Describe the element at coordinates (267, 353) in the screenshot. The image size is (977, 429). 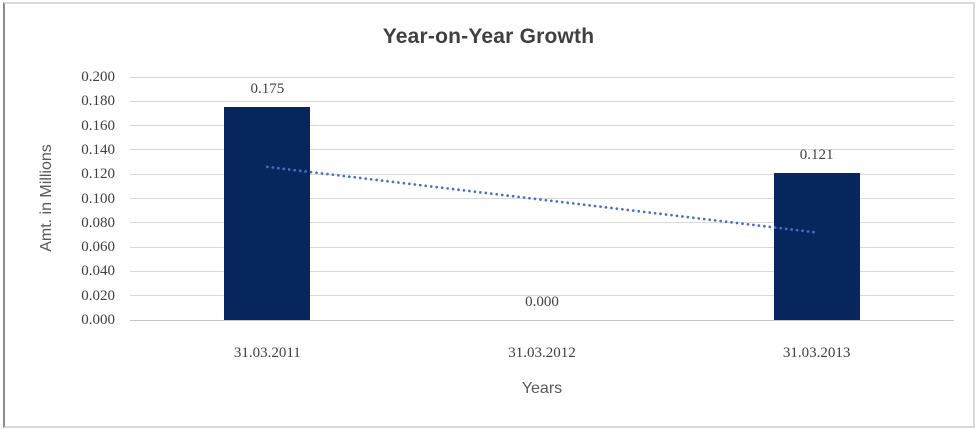
I see `x-tick-label: 31.03.2011` at that location.